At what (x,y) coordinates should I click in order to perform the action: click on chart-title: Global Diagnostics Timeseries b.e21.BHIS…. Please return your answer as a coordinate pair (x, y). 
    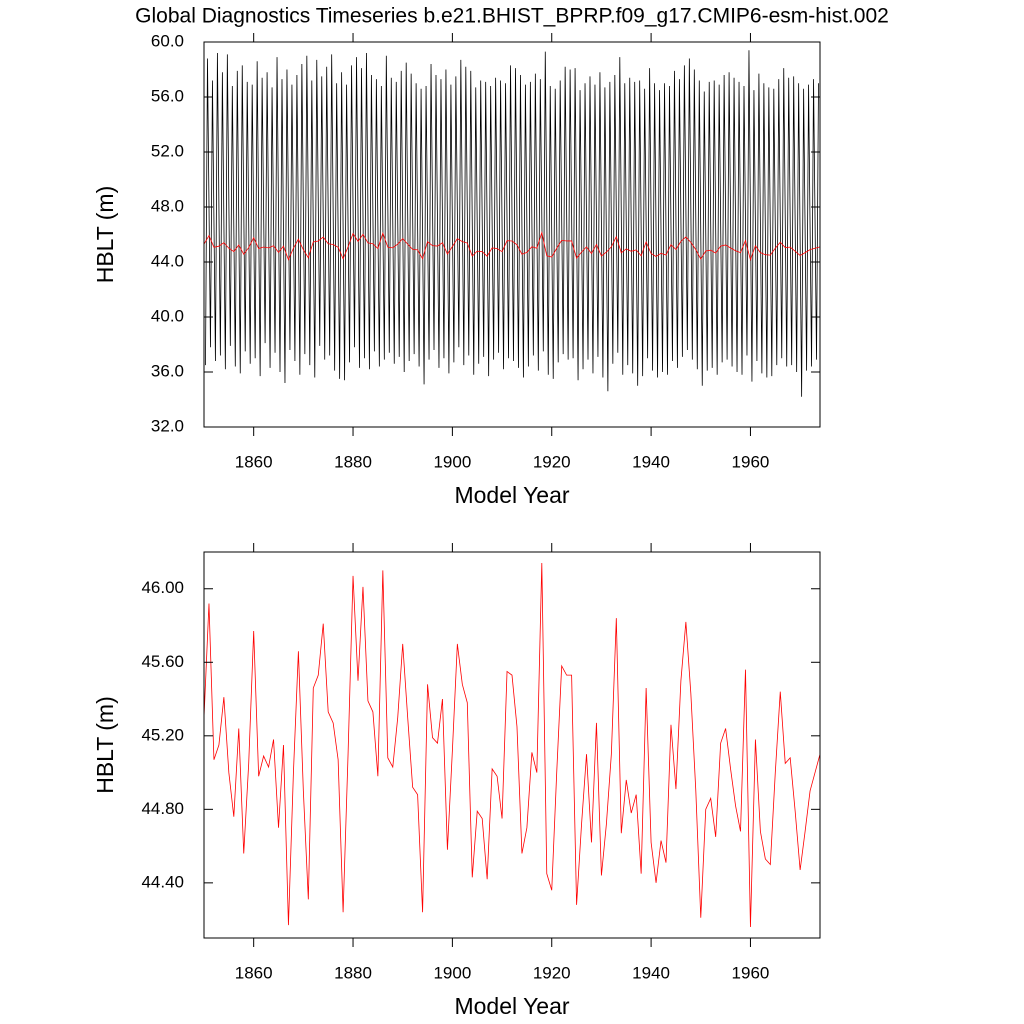
    Looking at the image, I should click on (512, 16).